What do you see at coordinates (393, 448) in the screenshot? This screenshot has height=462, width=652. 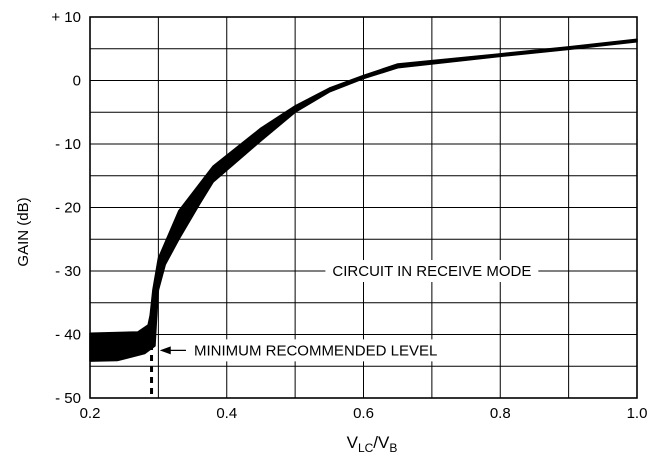 I see `x-axis-label-sub2: B` at bounding box center [393, 448].